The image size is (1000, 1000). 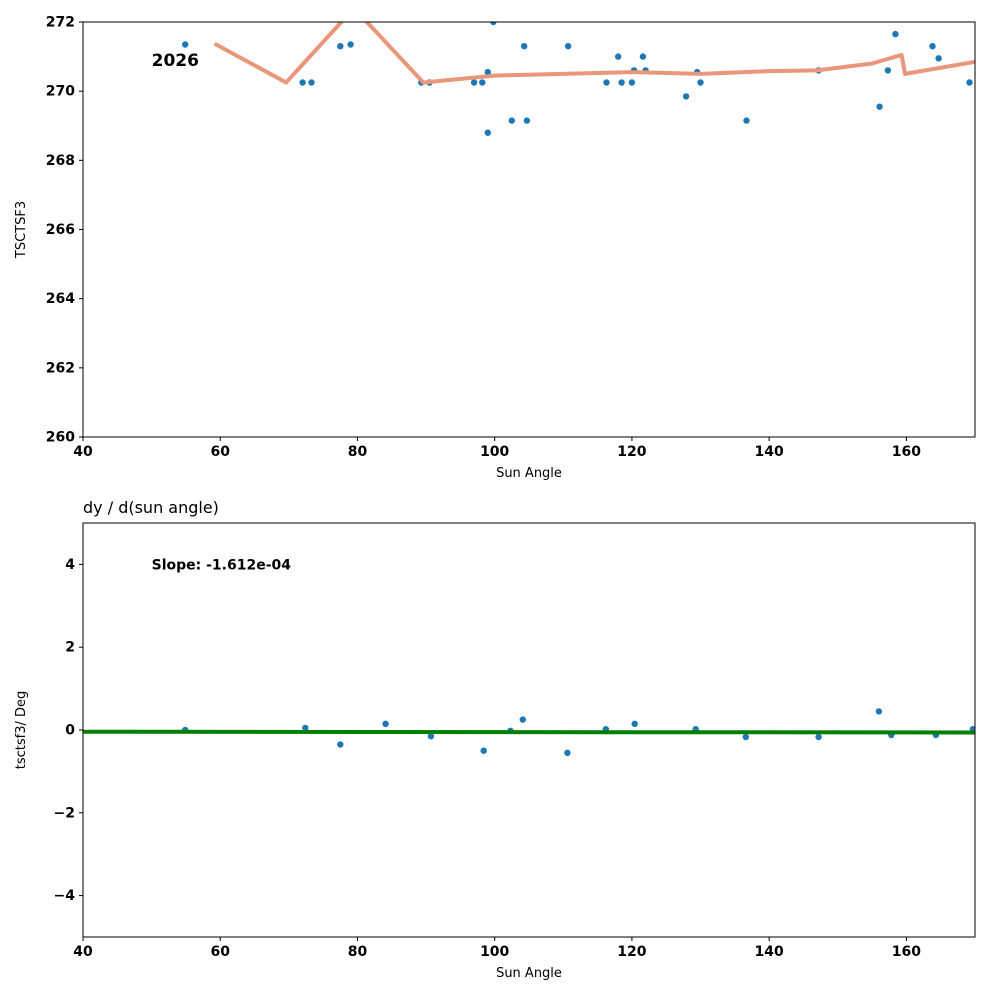 What do you see at coordinates (60, 92) in the screenshot?
I see `y-tick-label: 270` at bounding box center [60, 92].